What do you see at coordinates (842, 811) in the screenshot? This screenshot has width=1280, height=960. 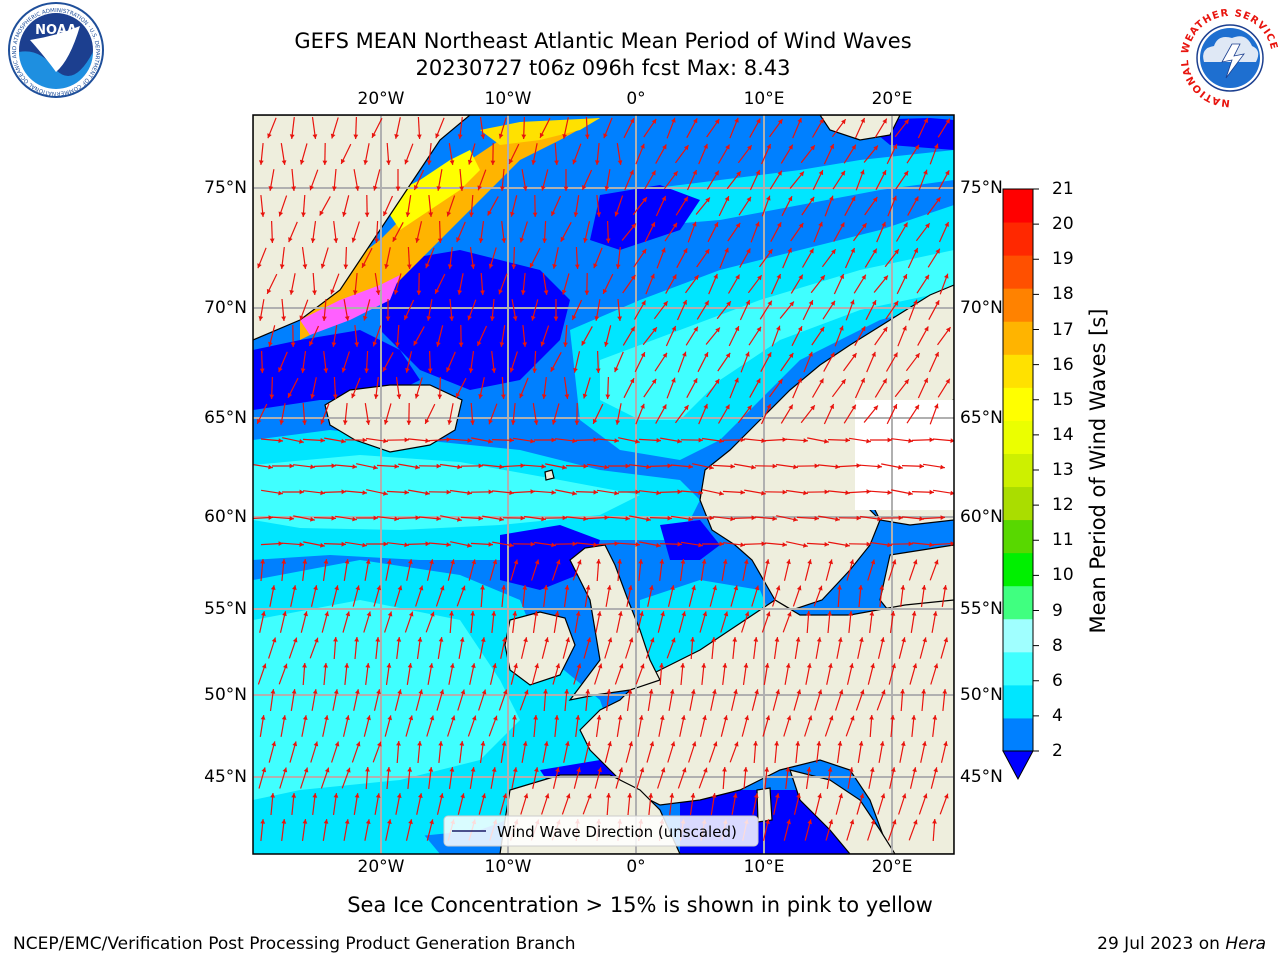 I see `italy` at bounding box center [842, 811].